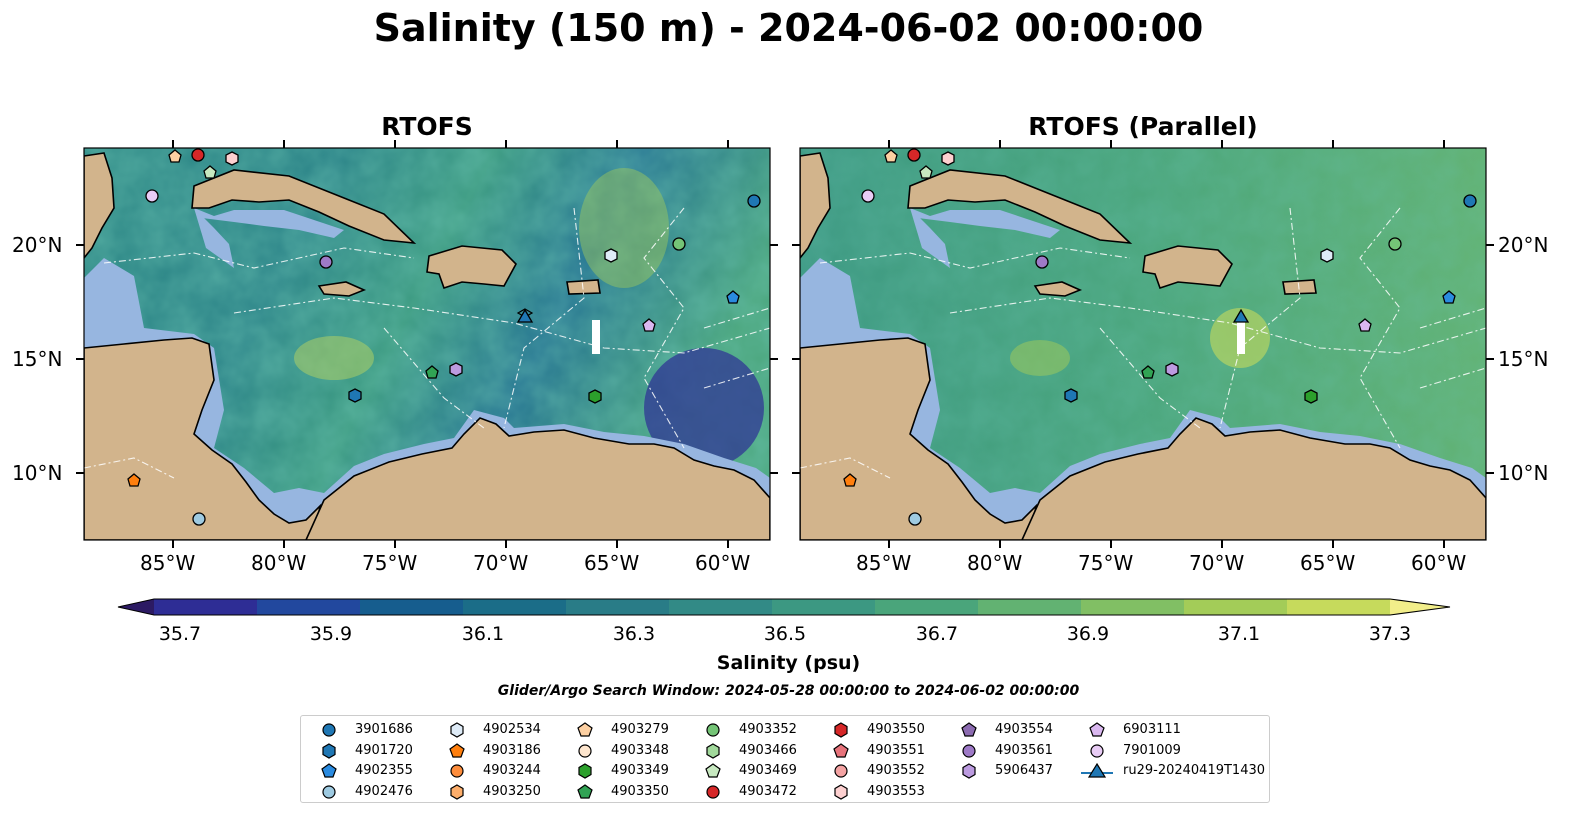 The image size is (1577, 827). I want to click on colorbar-tick-label: 37.3, so click(1390, 634).